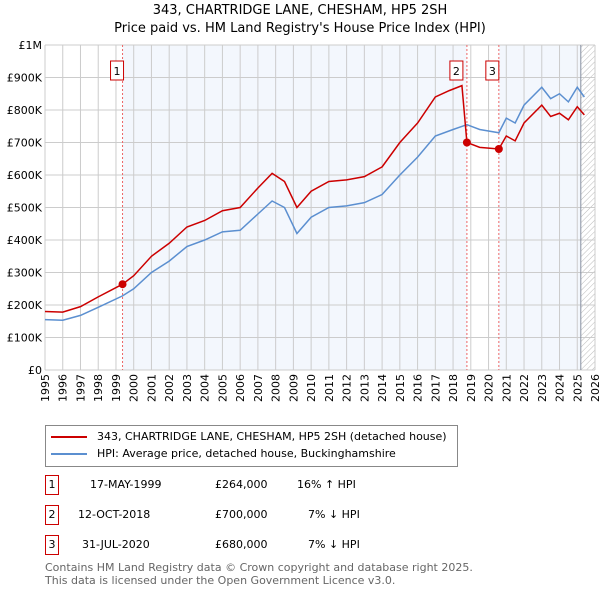 This screenshot has width=600, height=590. I want to click on title: 343, CHARTRIDGE LANE, CHESHAM, HP5 2SH, so click(300, 10).